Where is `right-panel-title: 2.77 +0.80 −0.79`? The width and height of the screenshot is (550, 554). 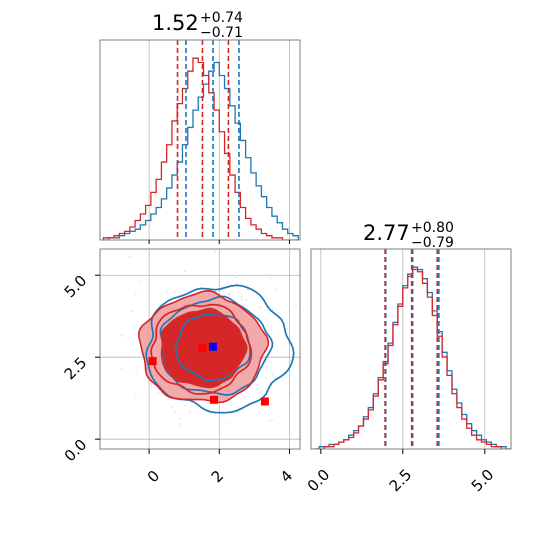
right-panel-title: 2.77 +0.80 −0.79 is located at coordinates (408, 235).